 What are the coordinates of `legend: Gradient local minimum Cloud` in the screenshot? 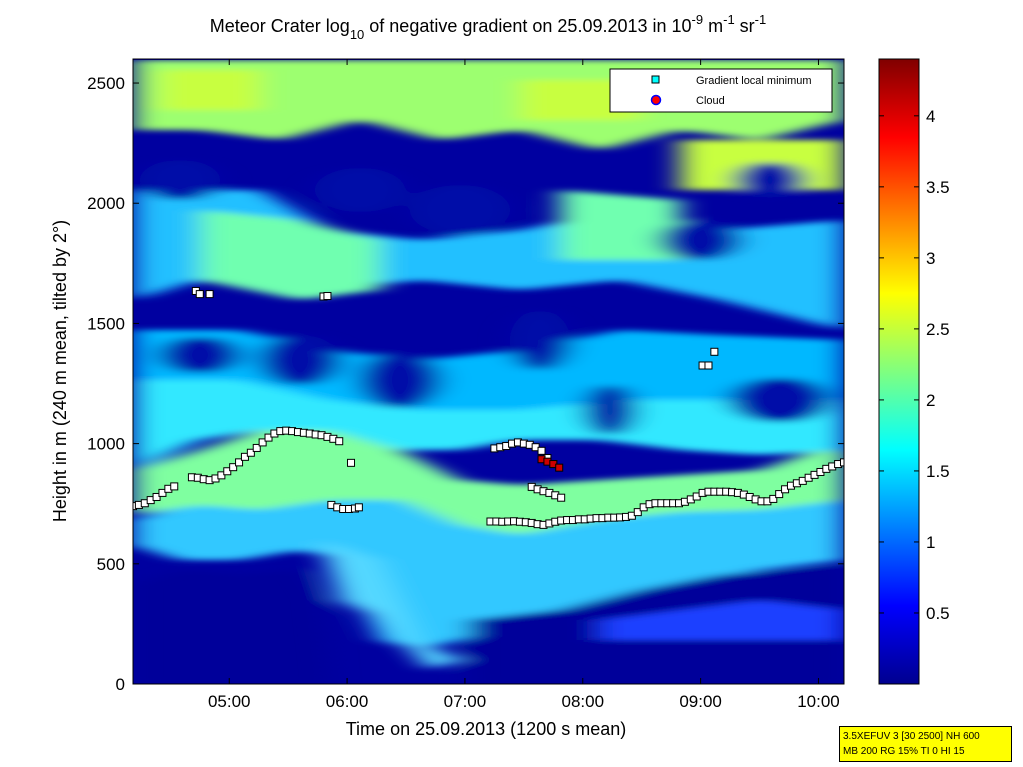 It's located at (721, 90).